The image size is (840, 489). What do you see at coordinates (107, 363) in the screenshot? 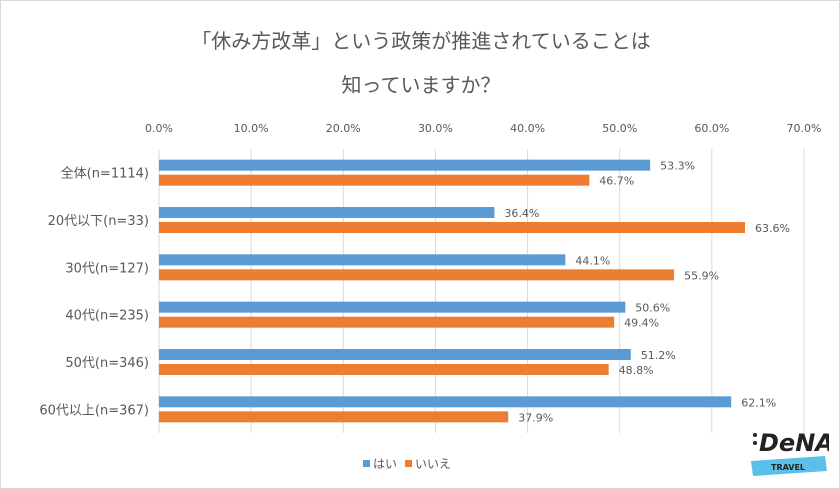
I see `category-label: 50代(n=346)` at bounding box center [107, 363].